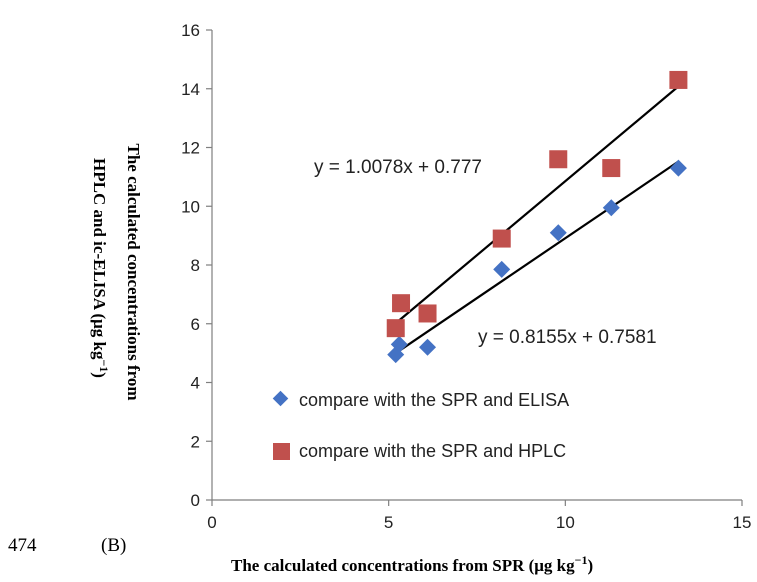 Image resolution: width=757 pixels, height=582 pixels. What do you see at coordinates (211, 522) in the screenshot?
I see `x-tick-label: 0` at bounding box center [211, 522].